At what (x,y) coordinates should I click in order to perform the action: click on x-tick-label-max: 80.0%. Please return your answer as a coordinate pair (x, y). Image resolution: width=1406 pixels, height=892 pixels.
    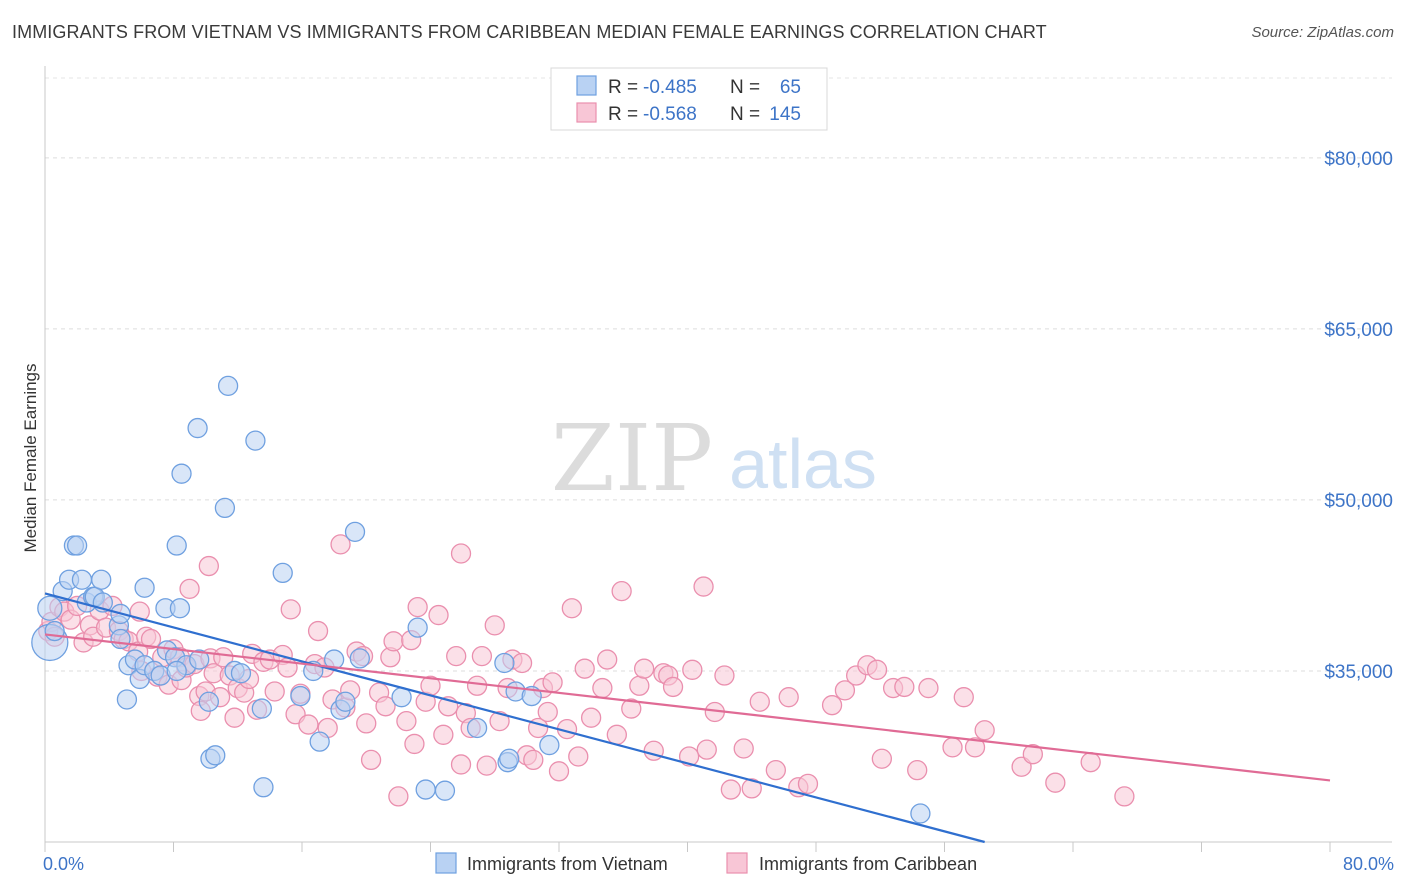
    Looking at the image, I should click on (1368, 864).